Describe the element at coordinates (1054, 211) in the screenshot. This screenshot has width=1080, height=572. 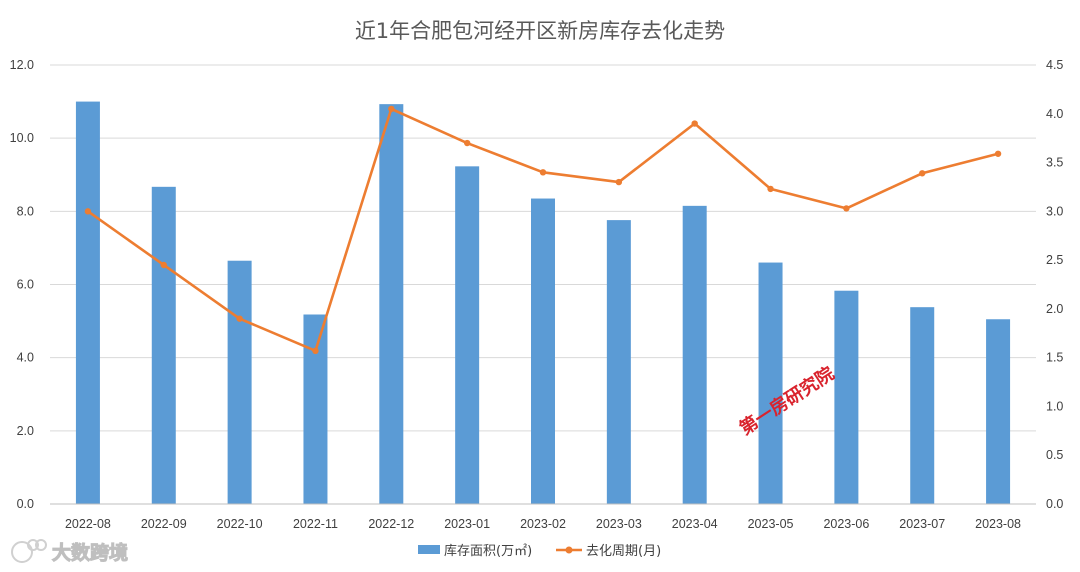
I see `right-tick-label: 3.0` at that location.